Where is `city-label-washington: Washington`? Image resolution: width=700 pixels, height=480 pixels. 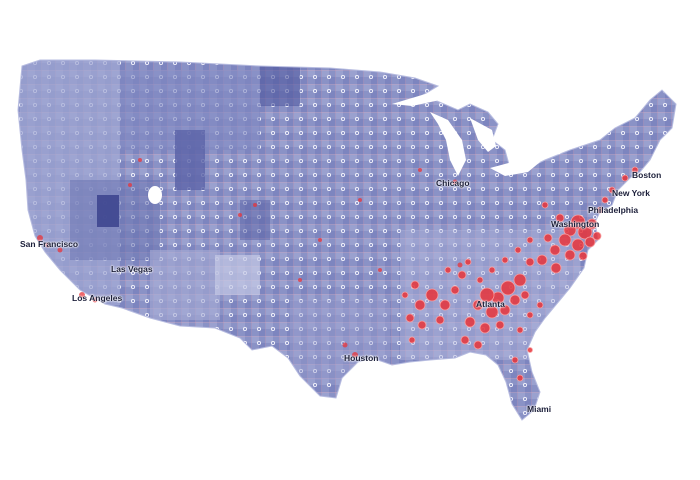 city-label-washington: Washington is located at coordinates (575, 224).